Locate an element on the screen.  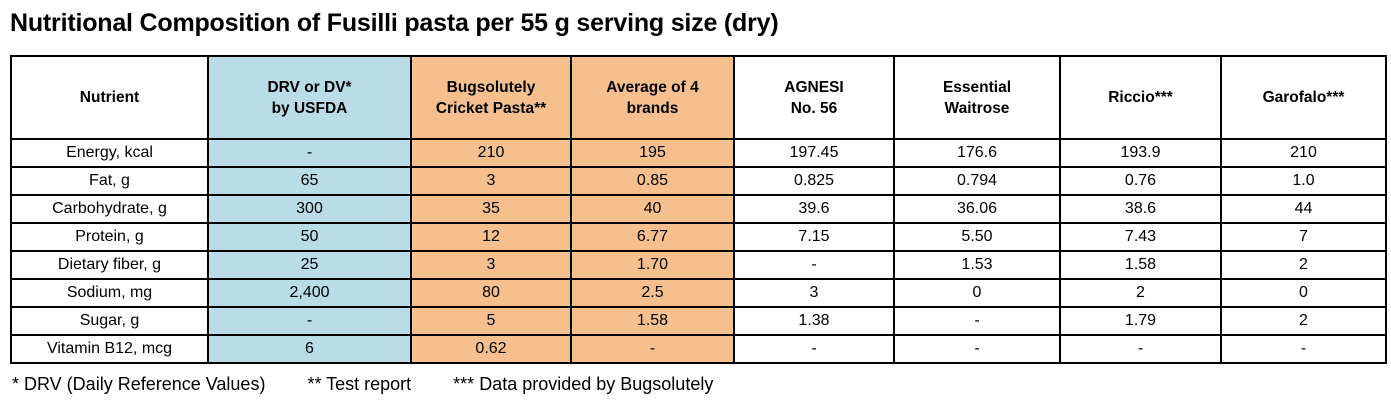
nutrient-cell: Sugar, g is located at coordinates (109, 321).